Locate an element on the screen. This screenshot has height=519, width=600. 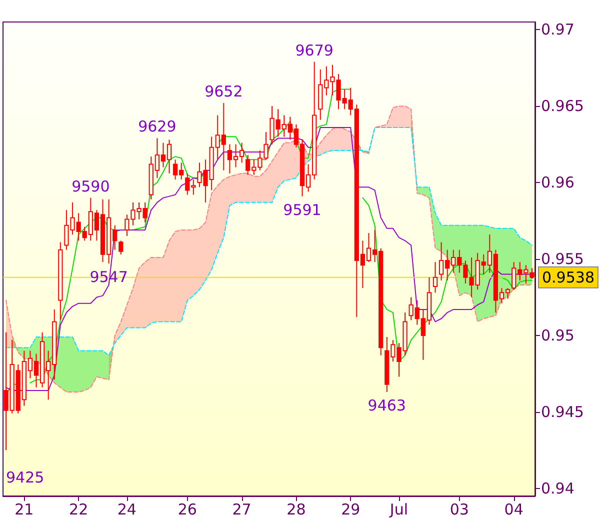
x-tick-label: 04 is located at coordinates (514, 509).